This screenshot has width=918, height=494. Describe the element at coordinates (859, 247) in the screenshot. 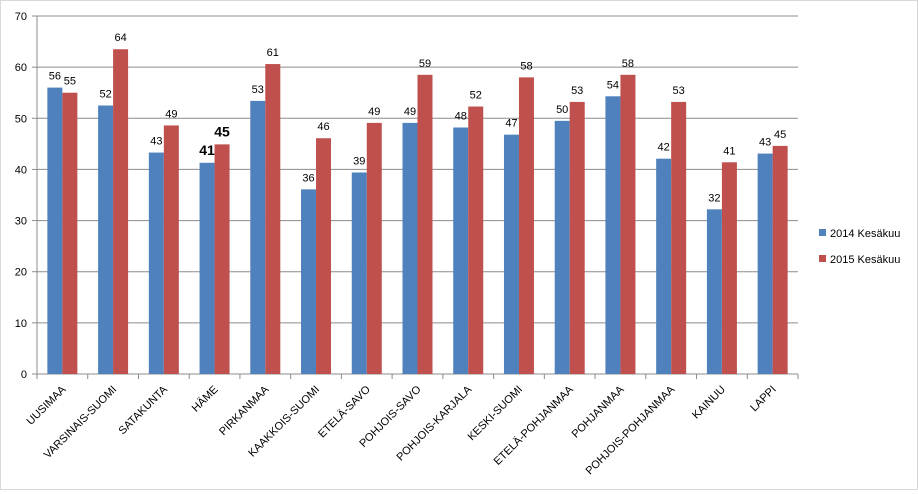

I see `legend: 2014 Kesäkuu 2015 Kesäkuu` at that location.